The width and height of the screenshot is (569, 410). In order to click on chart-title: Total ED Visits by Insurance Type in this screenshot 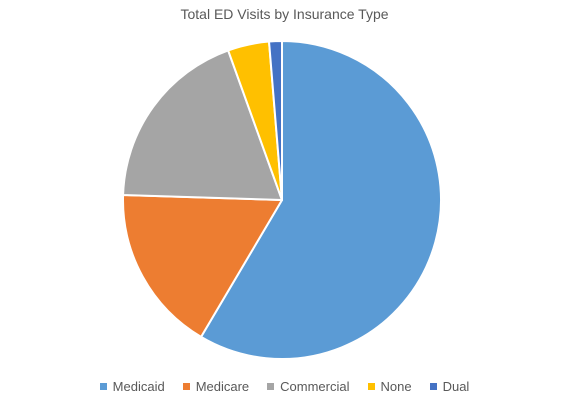, I will do `click(284, 14)`.